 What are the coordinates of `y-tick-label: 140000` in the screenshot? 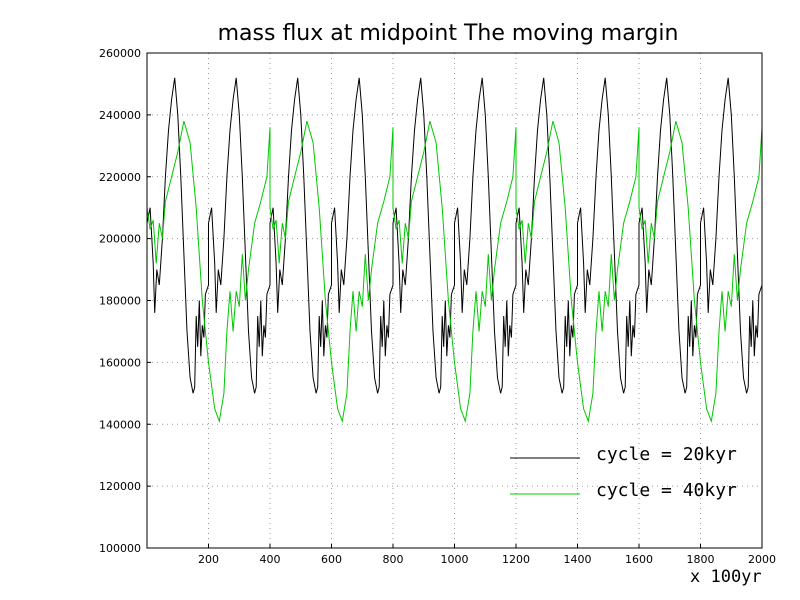 It's located at (120, 424).